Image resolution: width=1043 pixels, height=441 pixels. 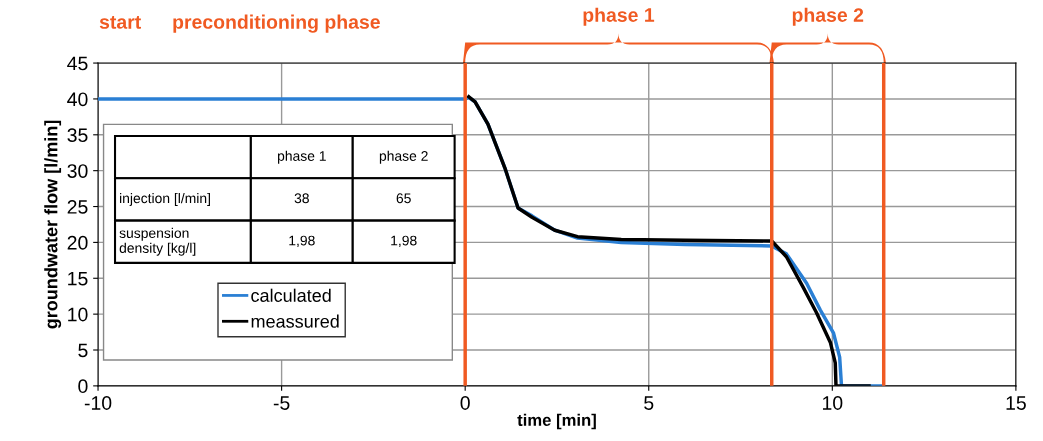 What do you see at coordinates (619, 16) in the screenshot?
I see `text: phase 1` at bounding box center [619, 16].